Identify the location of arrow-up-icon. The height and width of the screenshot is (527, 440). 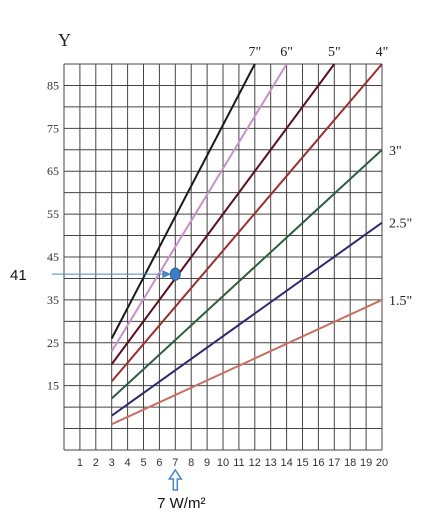
(175, 479).